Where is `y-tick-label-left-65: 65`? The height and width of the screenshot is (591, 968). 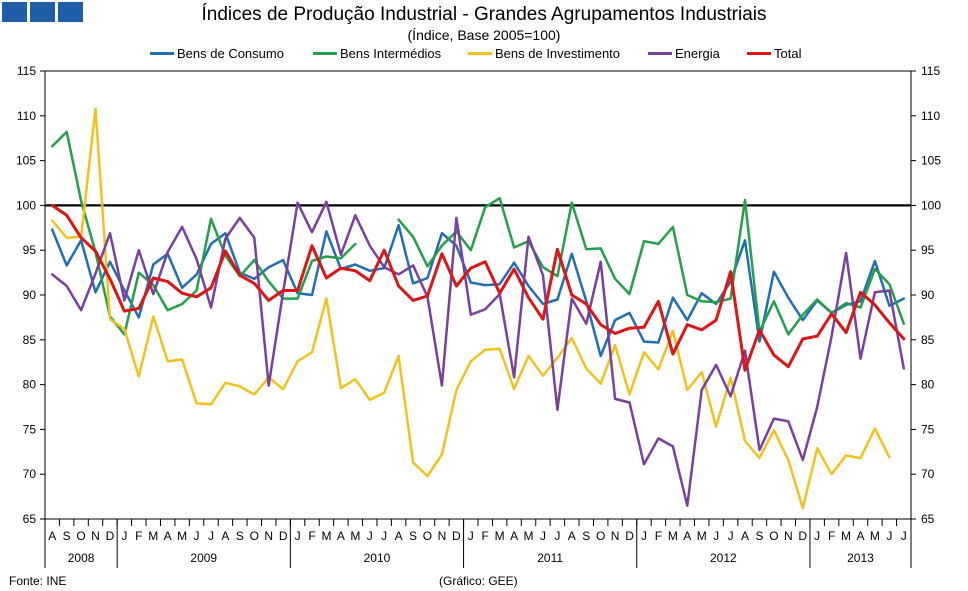 y-tick-label-left-65: 65 is located at coordinates (30, 519).